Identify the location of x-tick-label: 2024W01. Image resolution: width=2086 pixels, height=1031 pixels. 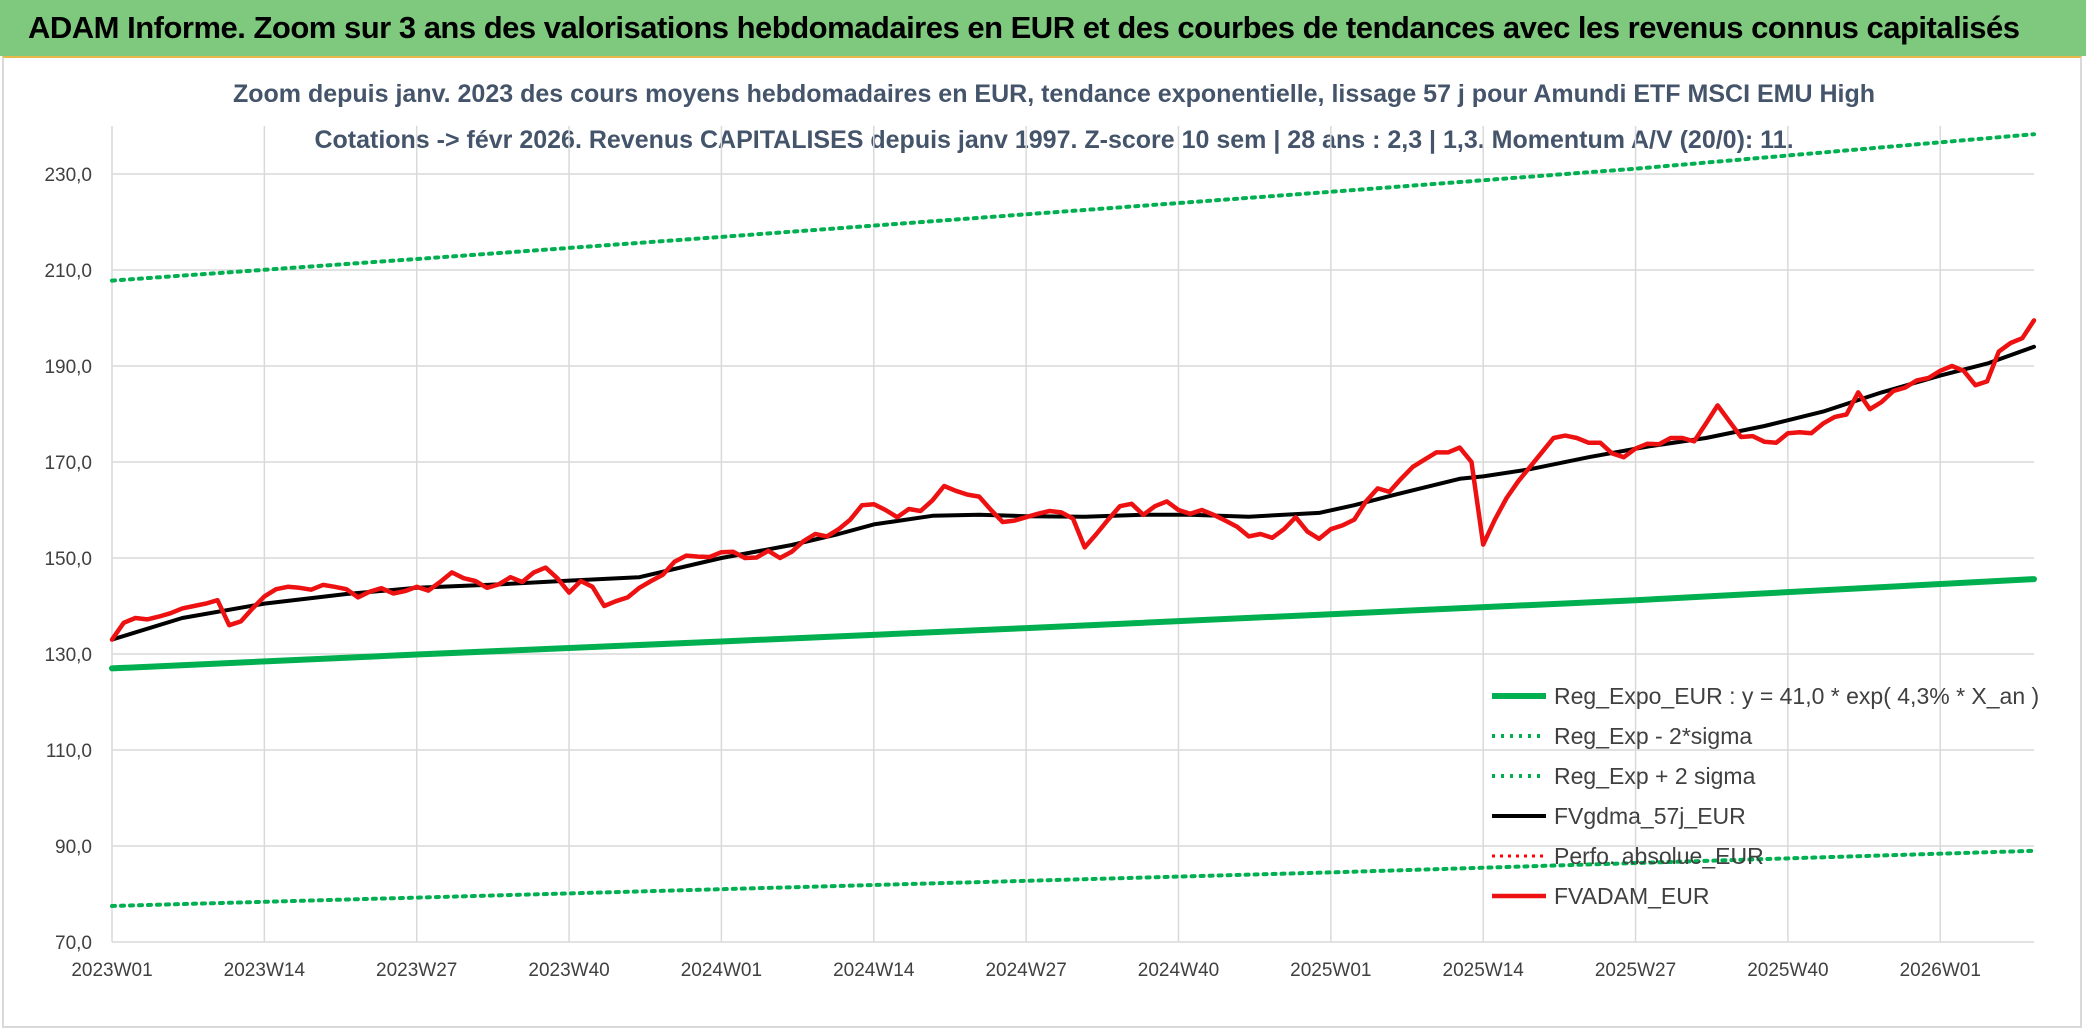
(721, 970).